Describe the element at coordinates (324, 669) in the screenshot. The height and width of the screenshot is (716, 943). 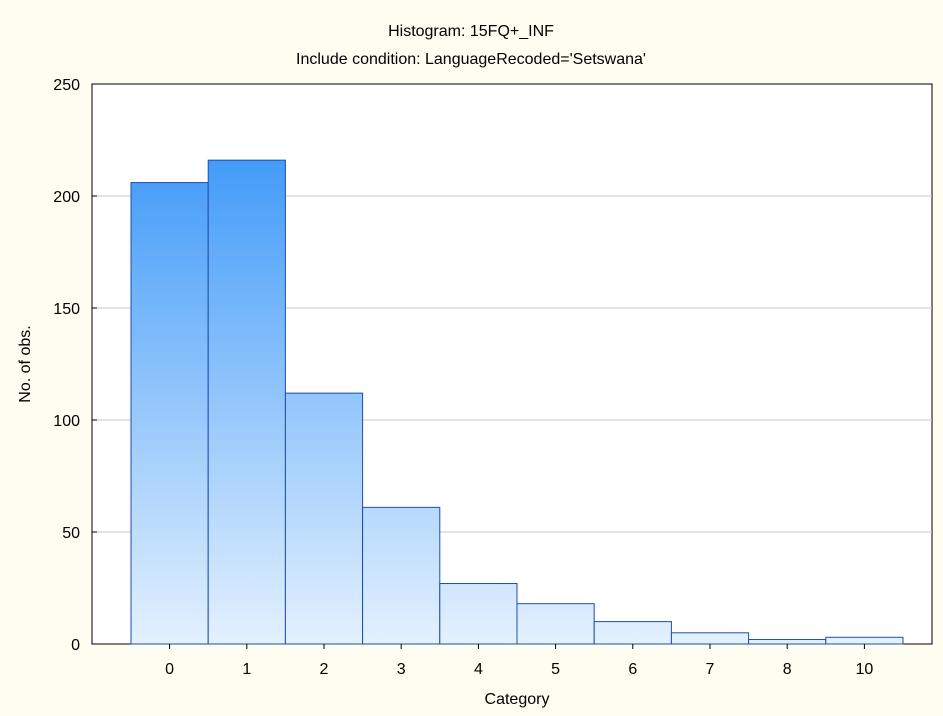
I see `x-tick-label: 2` at that location.